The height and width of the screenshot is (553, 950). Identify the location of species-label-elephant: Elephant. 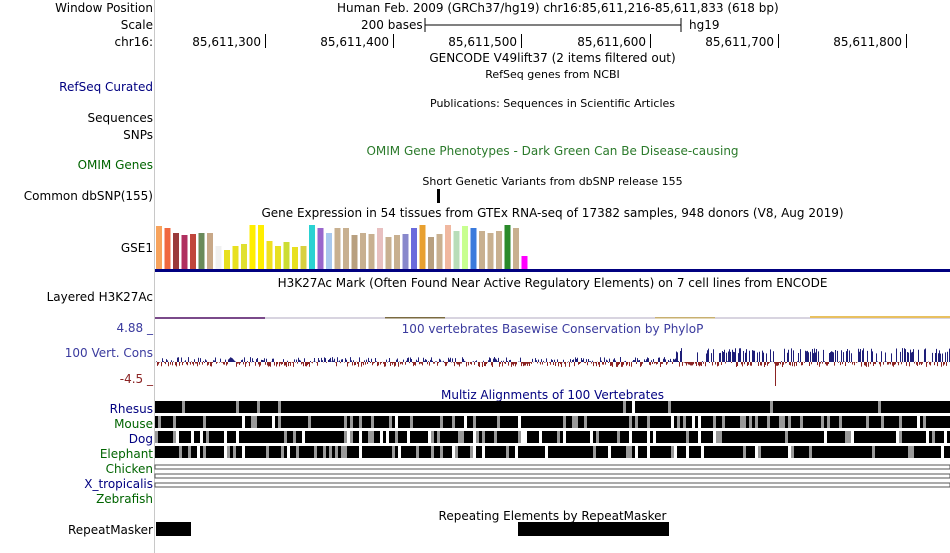
(126, 454).